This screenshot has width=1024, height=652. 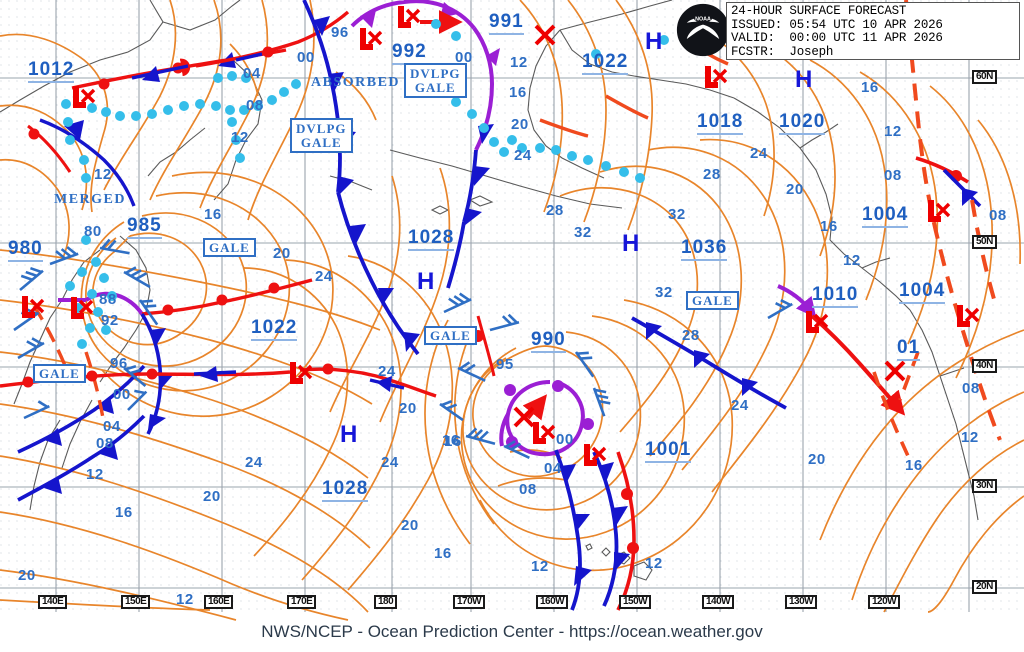 I want to click on isobar-label: 88, so click(x=108, y=299).